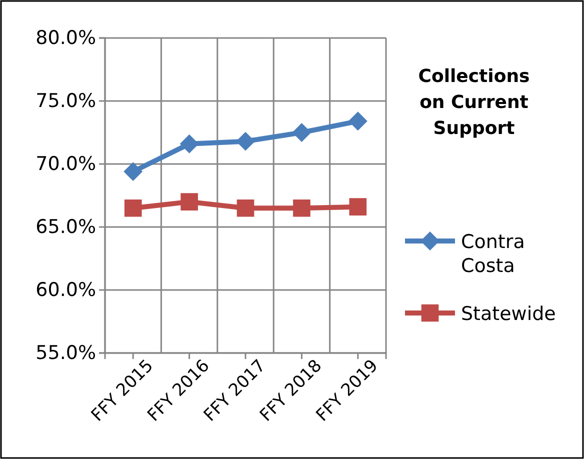 The width and height of the screenshot is (585, 460). I want to click on legend-label: Contra Costa, so click(493, 254).